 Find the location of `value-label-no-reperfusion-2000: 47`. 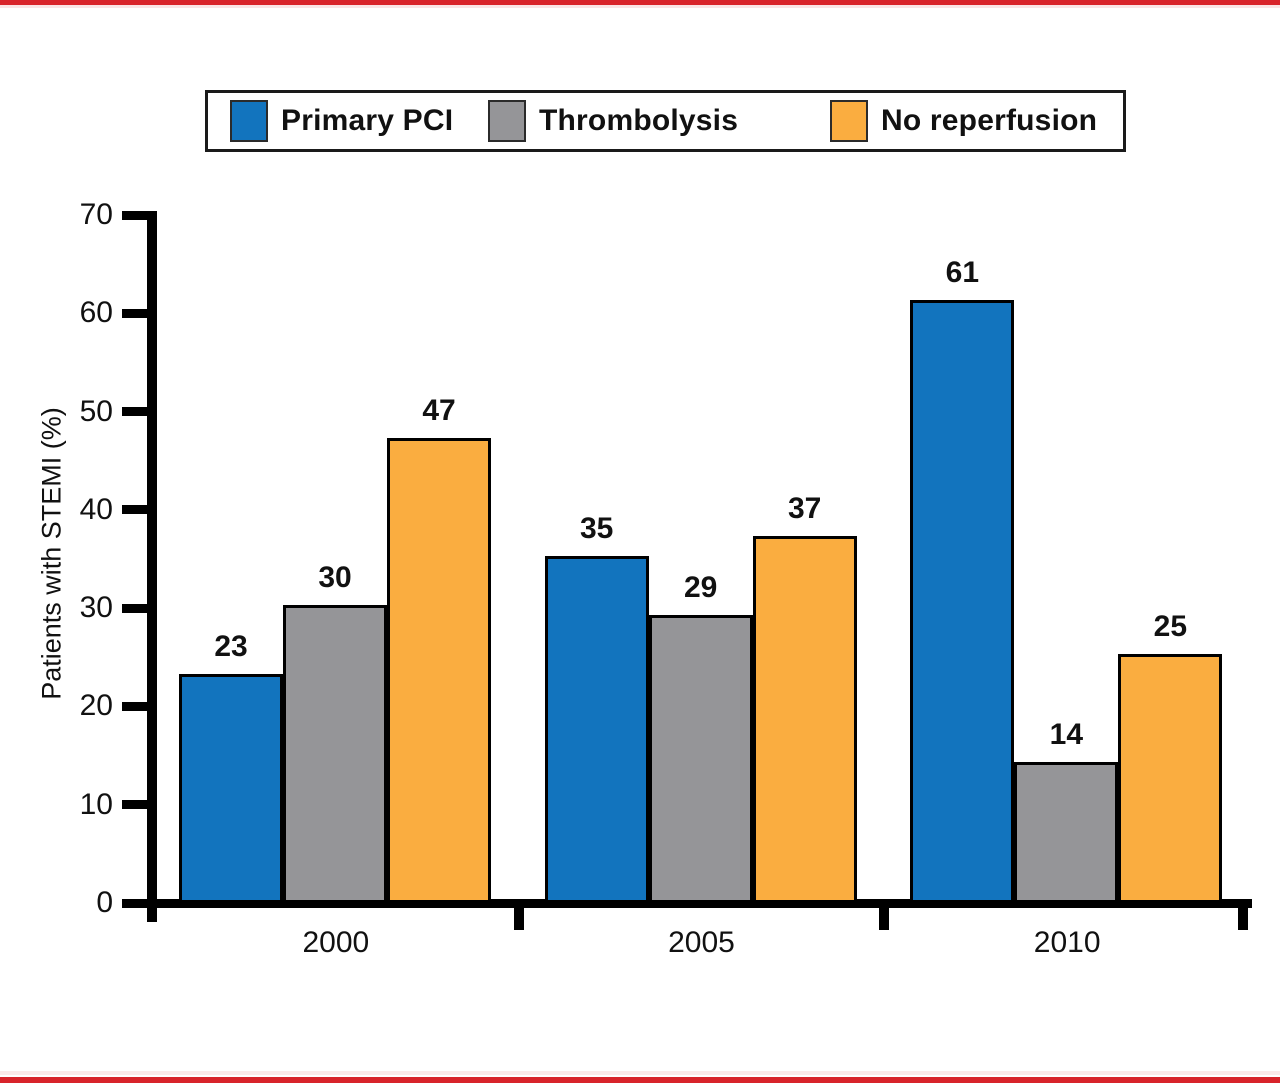

value-label-no-reperfusion-2000: 47 is located at coordinates (439, 411).